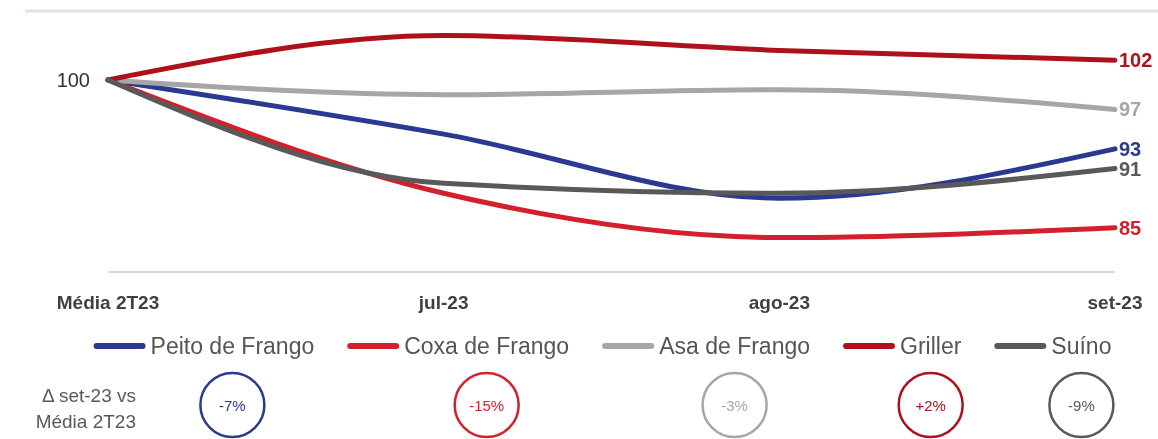 This screenshot has width=1158, height=439. What do you see at coordinates (1130, 227) in the screenshot?
I see `data-label: 85` at bounding box center [1130, 227].